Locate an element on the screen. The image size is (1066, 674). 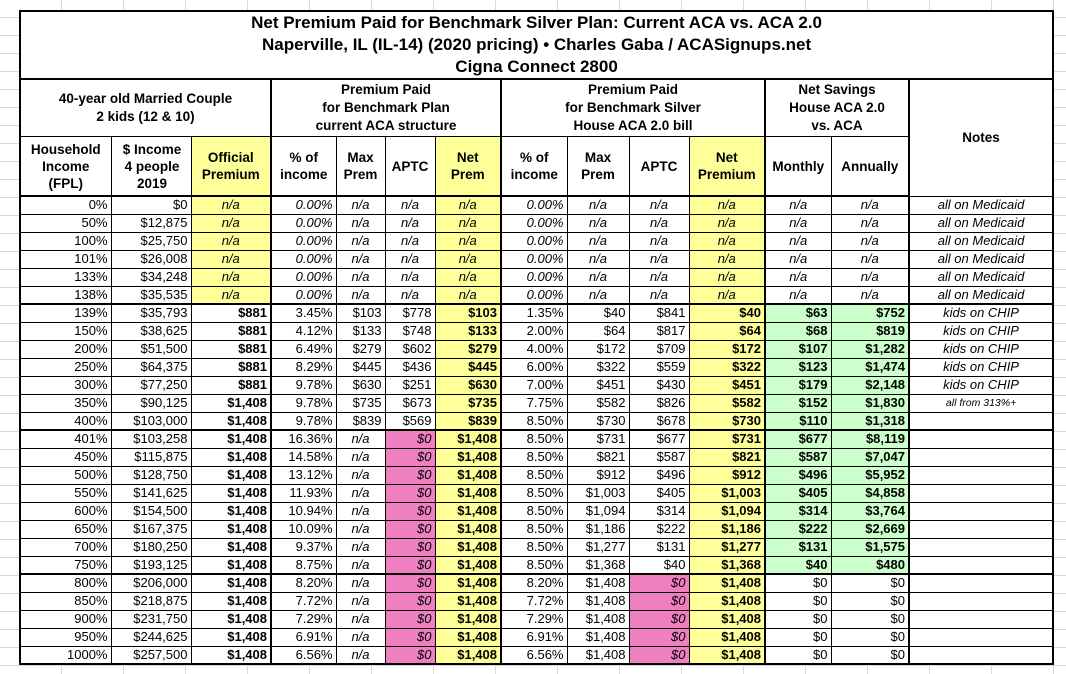
aca-net-prem-cell: n/a is located at coordinates (468, 259).